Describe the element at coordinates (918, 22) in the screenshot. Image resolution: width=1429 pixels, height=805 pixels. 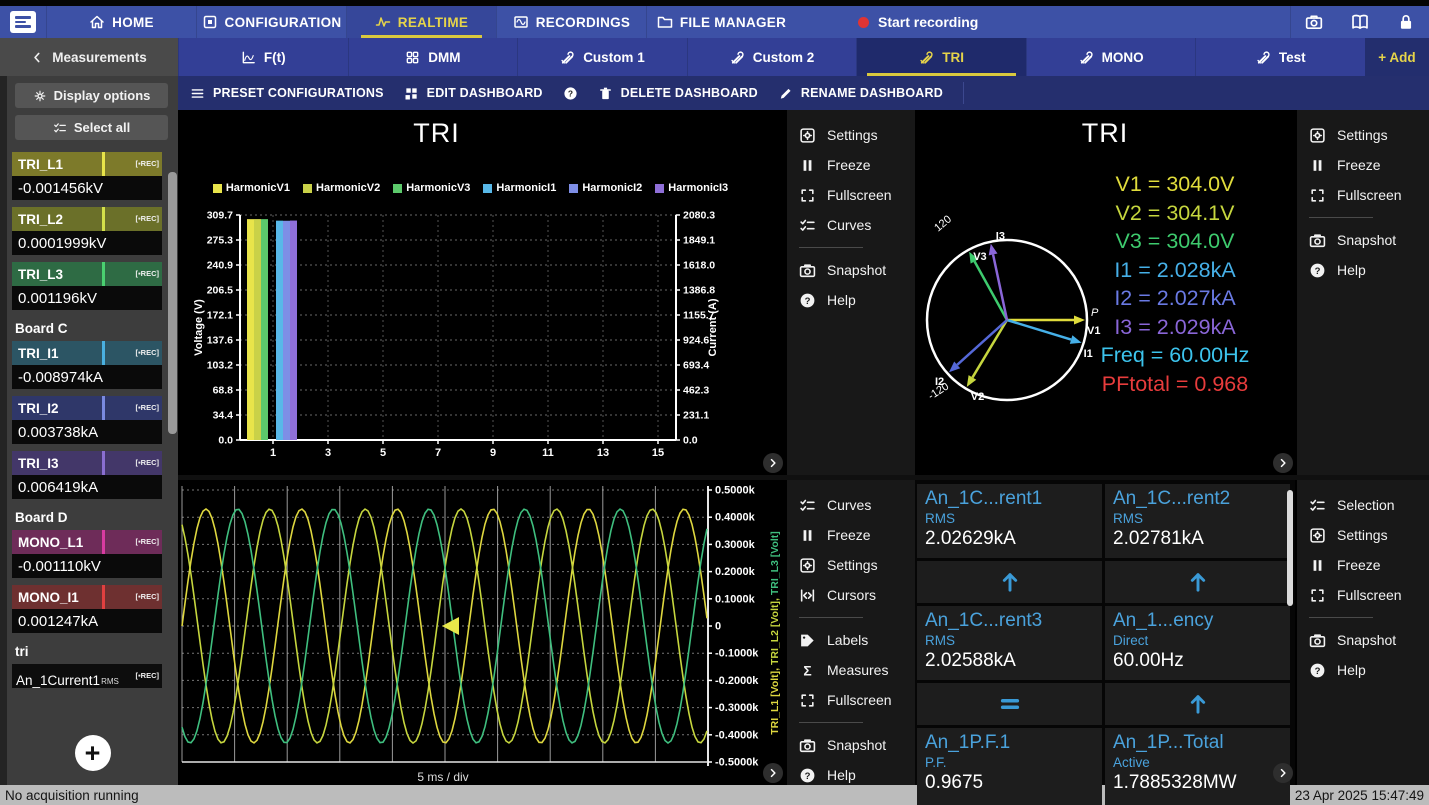
I see `start-recording-button: Start recording` at that location.